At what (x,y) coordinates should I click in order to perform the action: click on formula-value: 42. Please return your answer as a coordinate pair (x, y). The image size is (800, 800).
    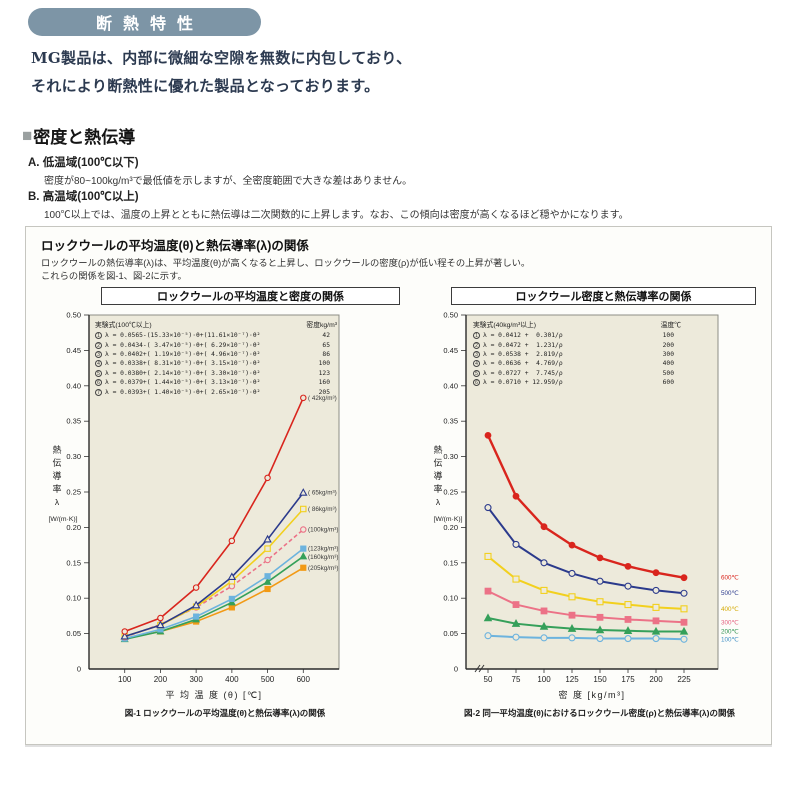
    Looking at the image, I should click on (326, 336).